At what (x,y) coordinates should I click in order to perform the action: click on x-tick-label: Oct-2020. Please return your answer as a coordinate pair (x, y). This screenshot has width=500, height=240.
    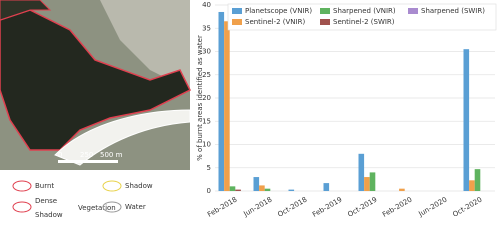
    Looking at the image, I should click on (467, 207).